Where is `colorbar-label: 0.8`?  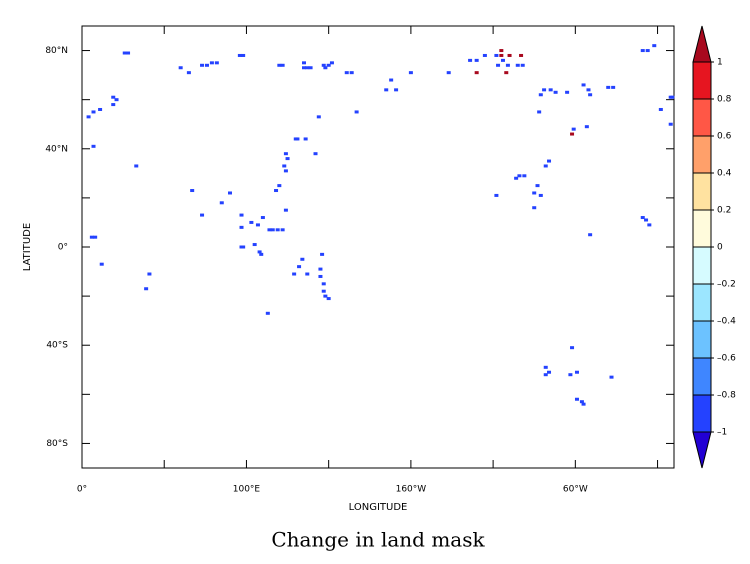 colorbar-label: 0.8 is located at coordinates (724, 100).